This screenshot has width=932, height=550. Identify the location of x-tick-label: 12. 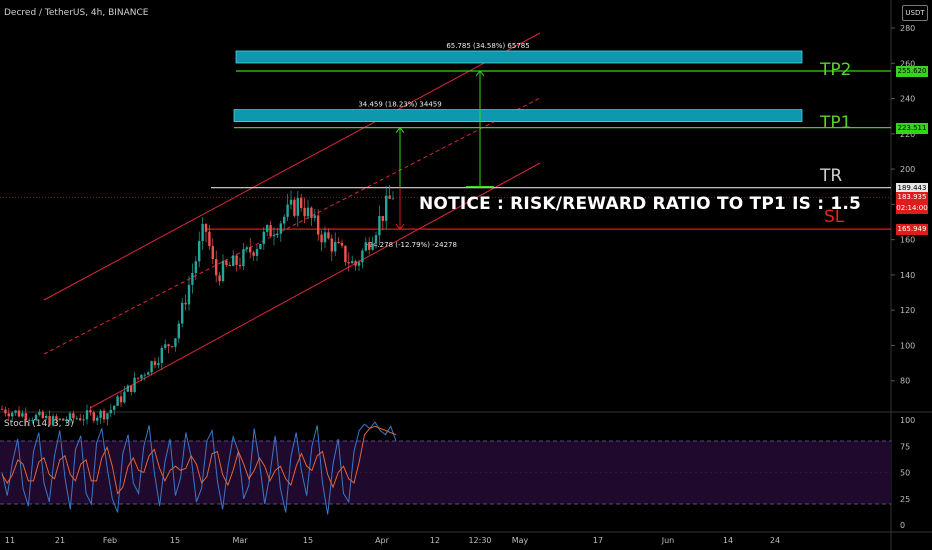
(435, 540).